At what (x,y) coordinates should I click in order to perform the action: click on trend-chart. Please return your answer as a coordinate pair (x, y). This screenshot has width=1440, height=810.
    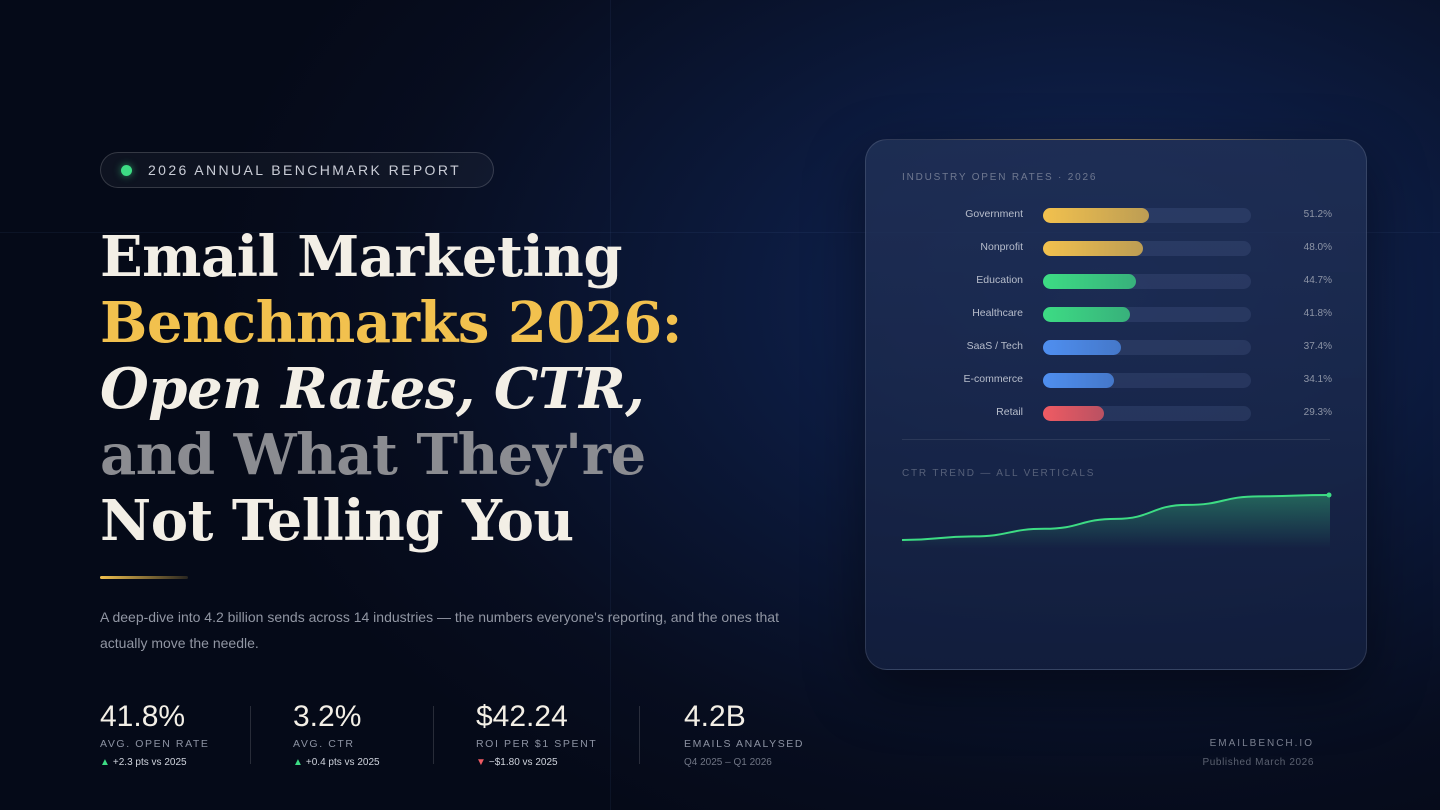
    Looking at the image, I should click on (1117, 520).